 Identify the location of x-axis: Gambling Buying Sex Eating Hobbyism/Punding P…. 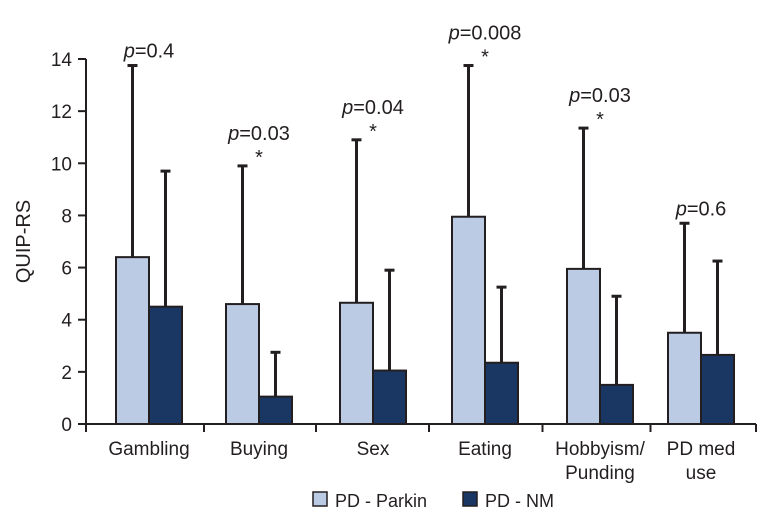
(421, 453).